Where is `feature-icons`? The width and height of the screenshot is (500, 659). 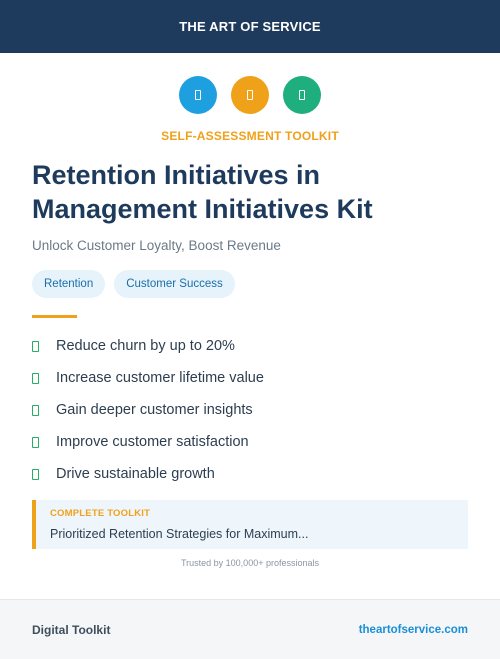 feature-icons is located at coordinates (250, 95).